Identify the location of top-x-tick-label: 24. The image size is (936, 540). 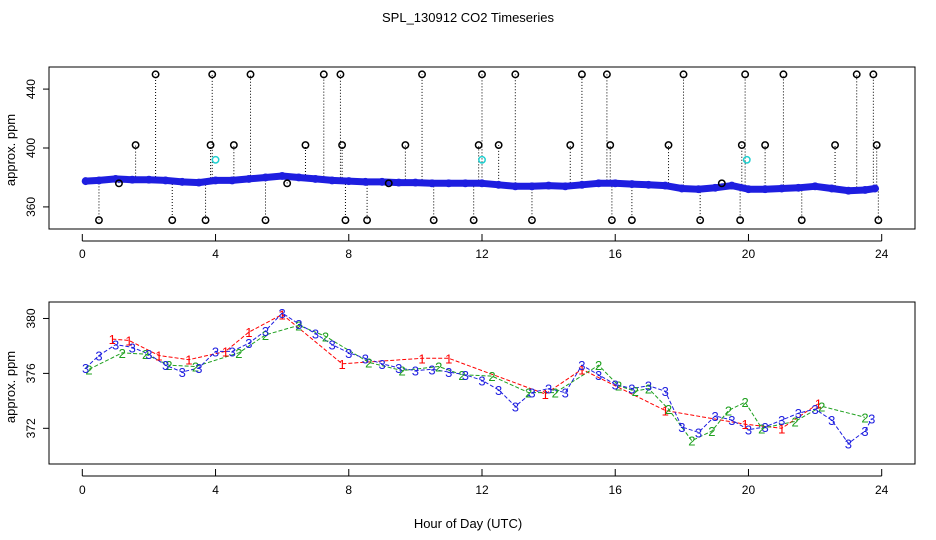
(882, 254).